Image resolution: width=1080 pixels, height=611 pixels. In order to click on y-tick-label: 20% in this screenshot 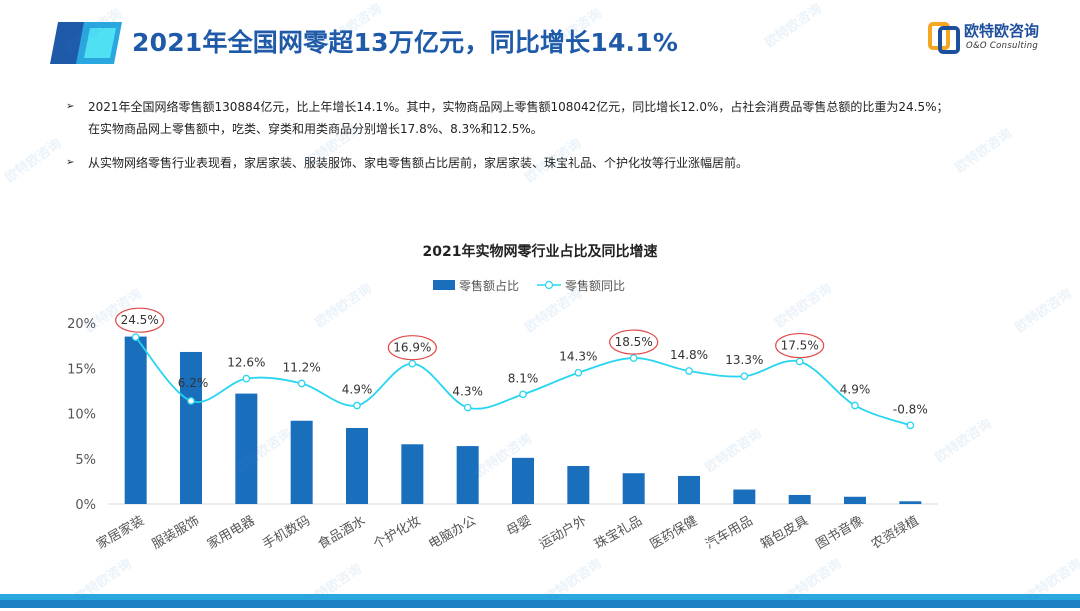, I will do `click(81, 324)`.